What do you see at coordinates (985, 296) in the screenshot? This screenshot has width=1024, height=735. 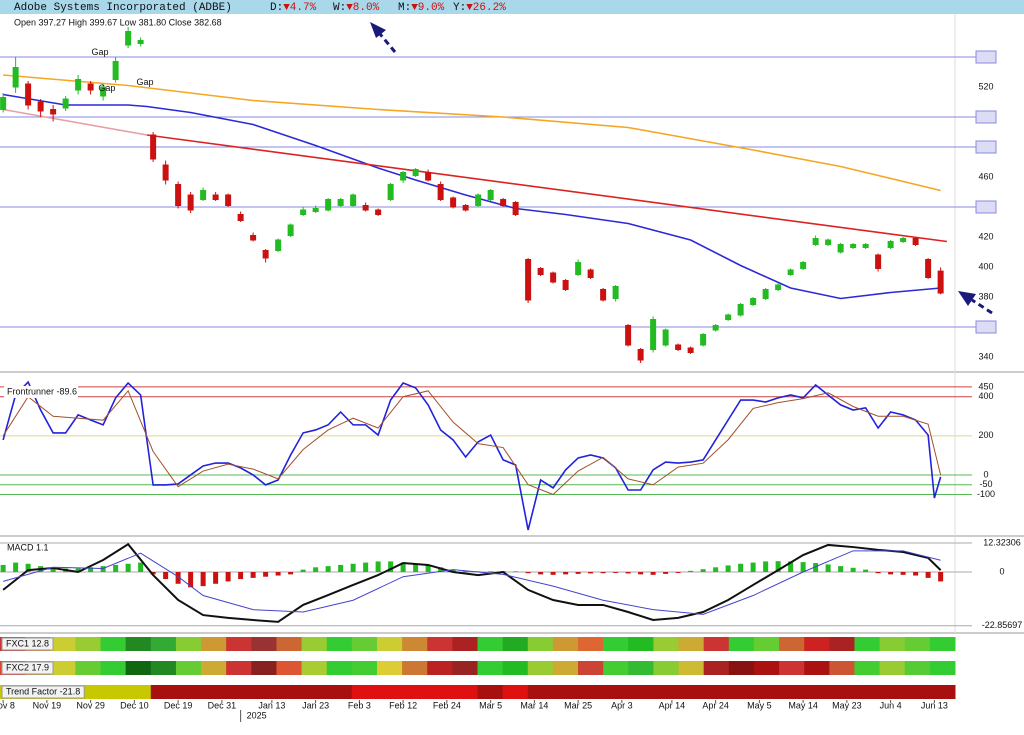 I see `y-tick-label: 380` at bounding box center [985, 296].